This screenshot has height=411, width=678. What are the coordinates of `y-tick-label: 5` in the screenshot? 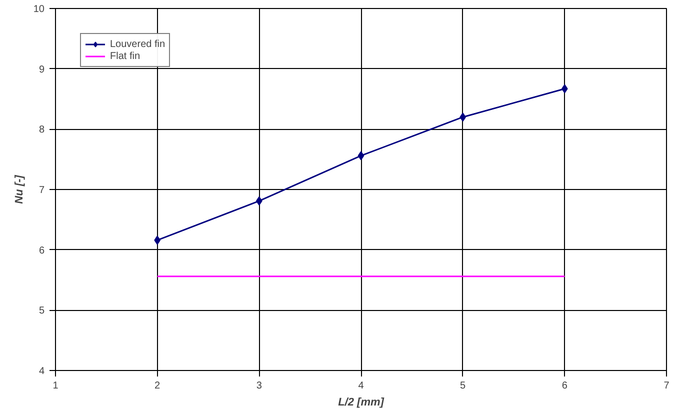 It's located at (41, 311).